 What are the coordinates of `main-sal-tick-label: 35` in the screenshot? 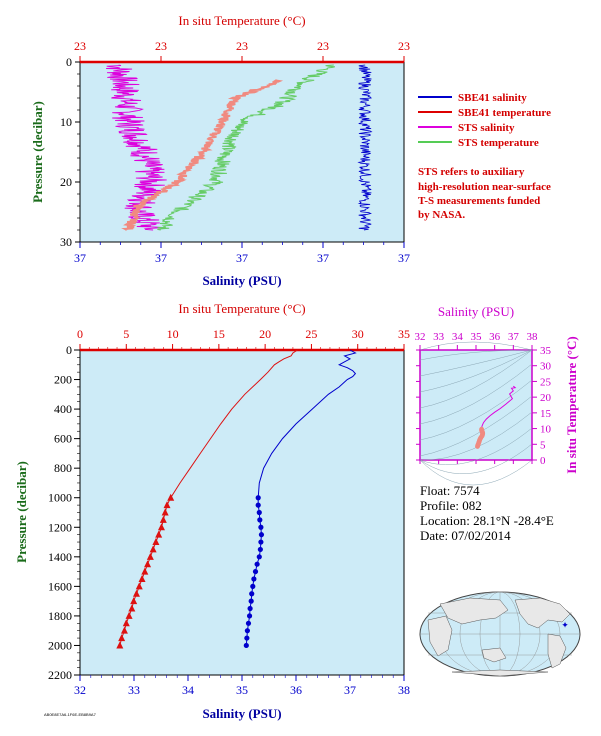 It's located at (242, 690).